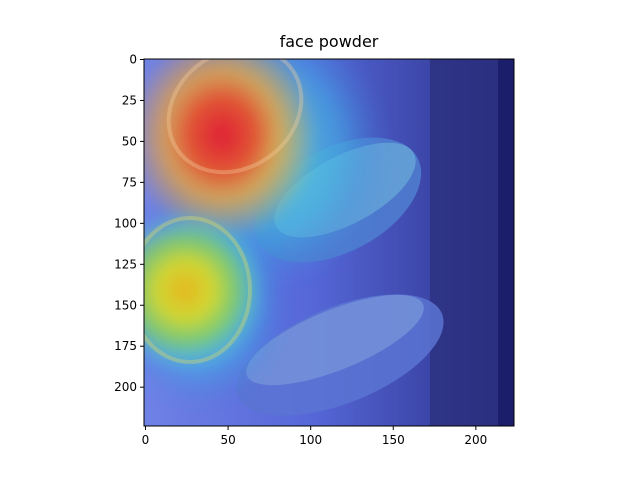 The image size is (640, 480). What do you see at coordinates (227, 440) in the screenshot?
I see `x-tick-label: 50` at bounding box center [227, 440].